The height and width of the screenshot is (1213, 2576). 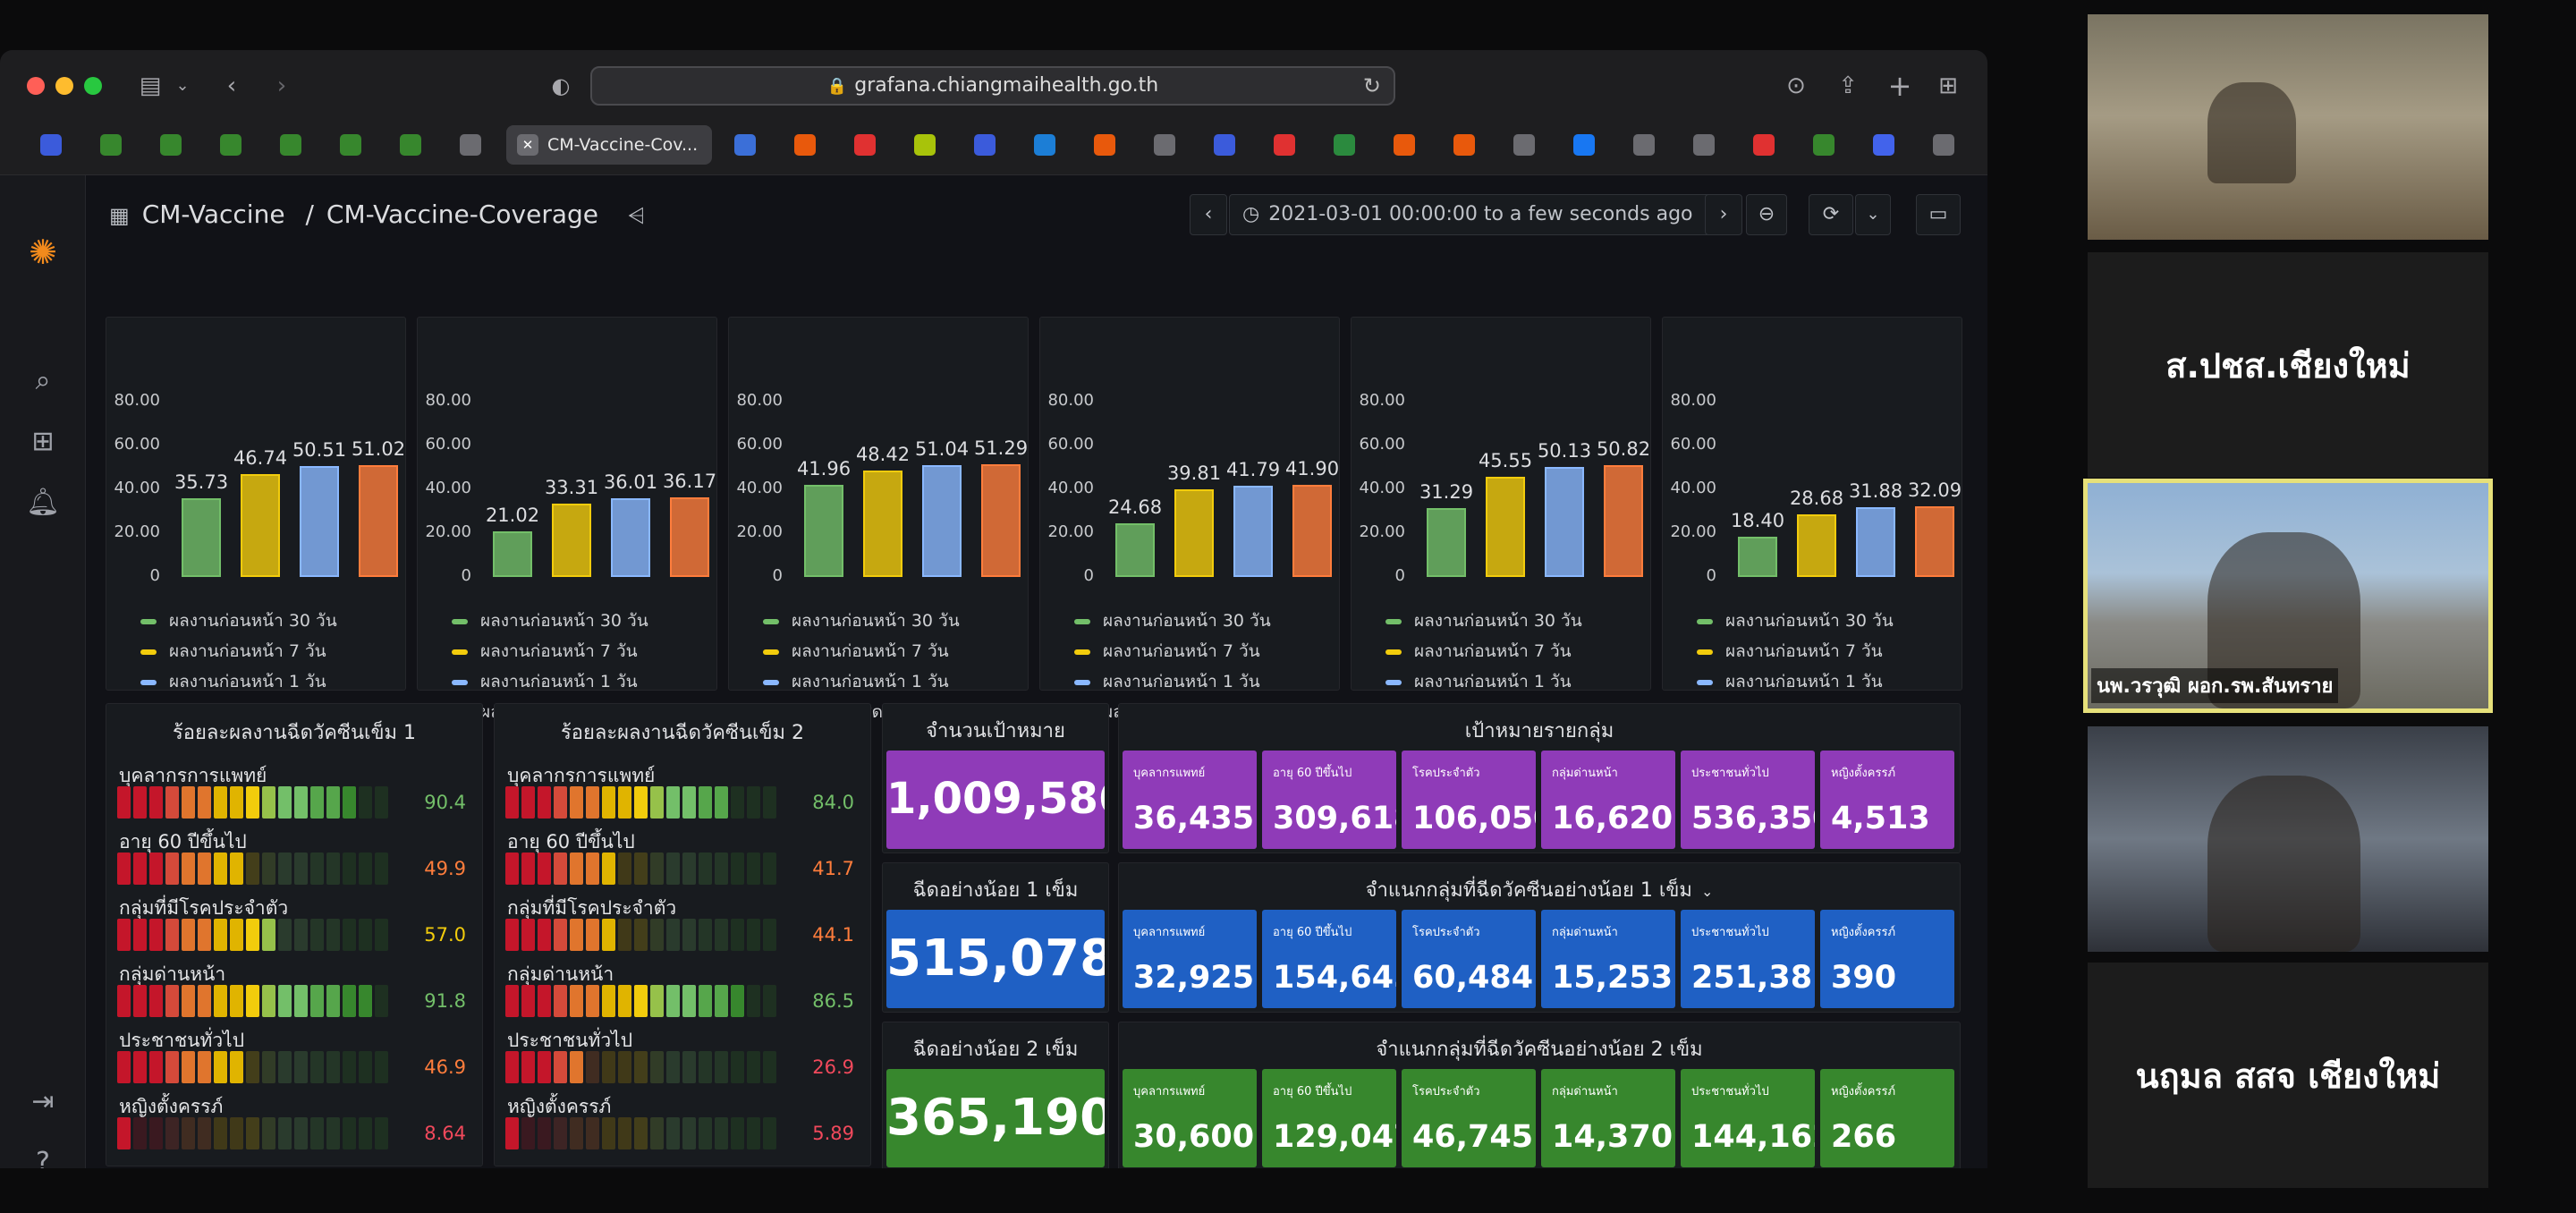 What do you see at coordinates (43, 252) in the screenshot?
I see `grafana-logo-icon: ✺` at bounding box center [43, 252].